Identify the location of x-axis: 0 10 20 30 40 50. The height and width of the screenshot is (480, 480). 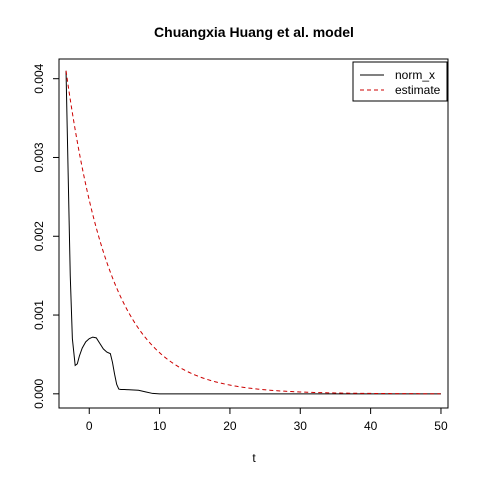
(267, 420).